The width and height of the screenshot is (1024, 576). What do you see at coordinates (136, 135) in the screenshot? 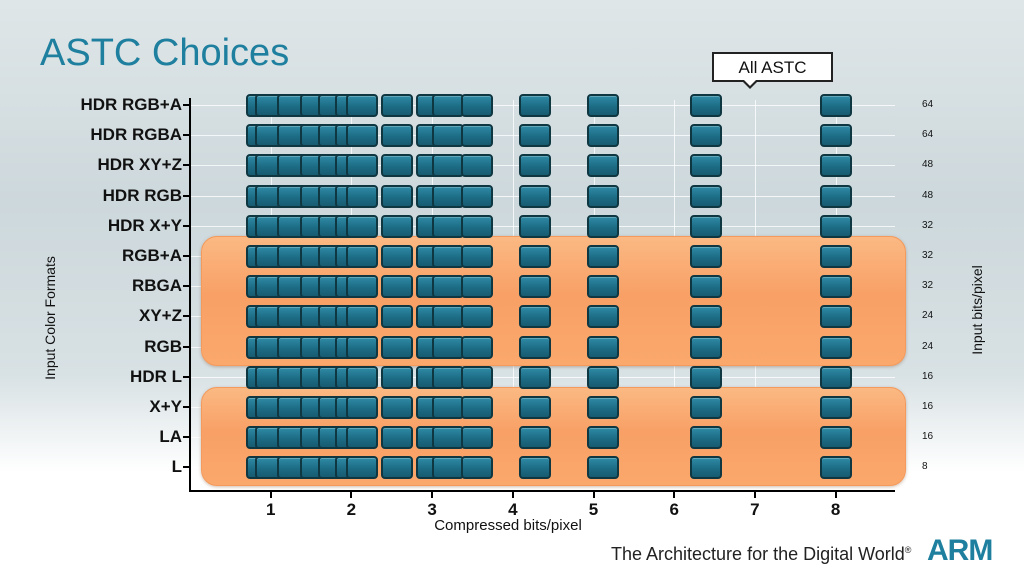
I see `row-label-hdr-rgba: HDR RGBA` at bounding box center [136, 135].